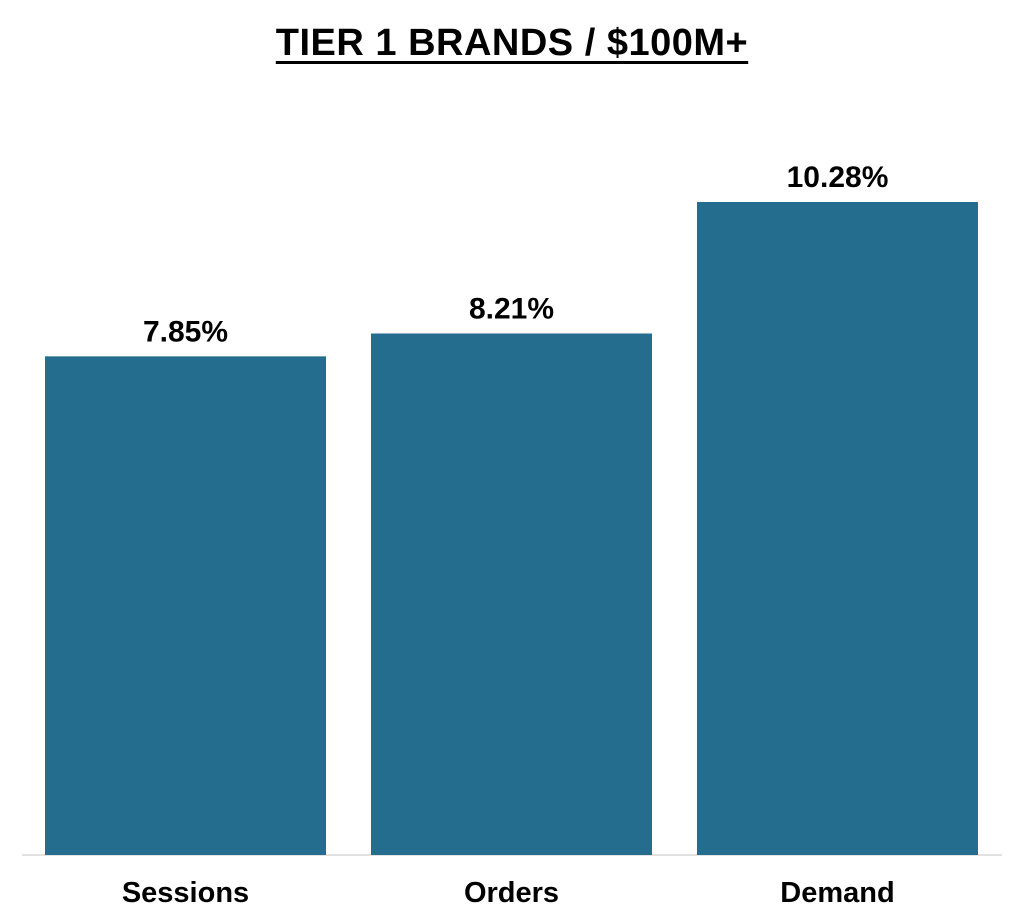 The height and width of the screenshot is (924, 1024). I want to click on chart-title: TIER 1 BRANDS / $100M+, so click(512, 43).